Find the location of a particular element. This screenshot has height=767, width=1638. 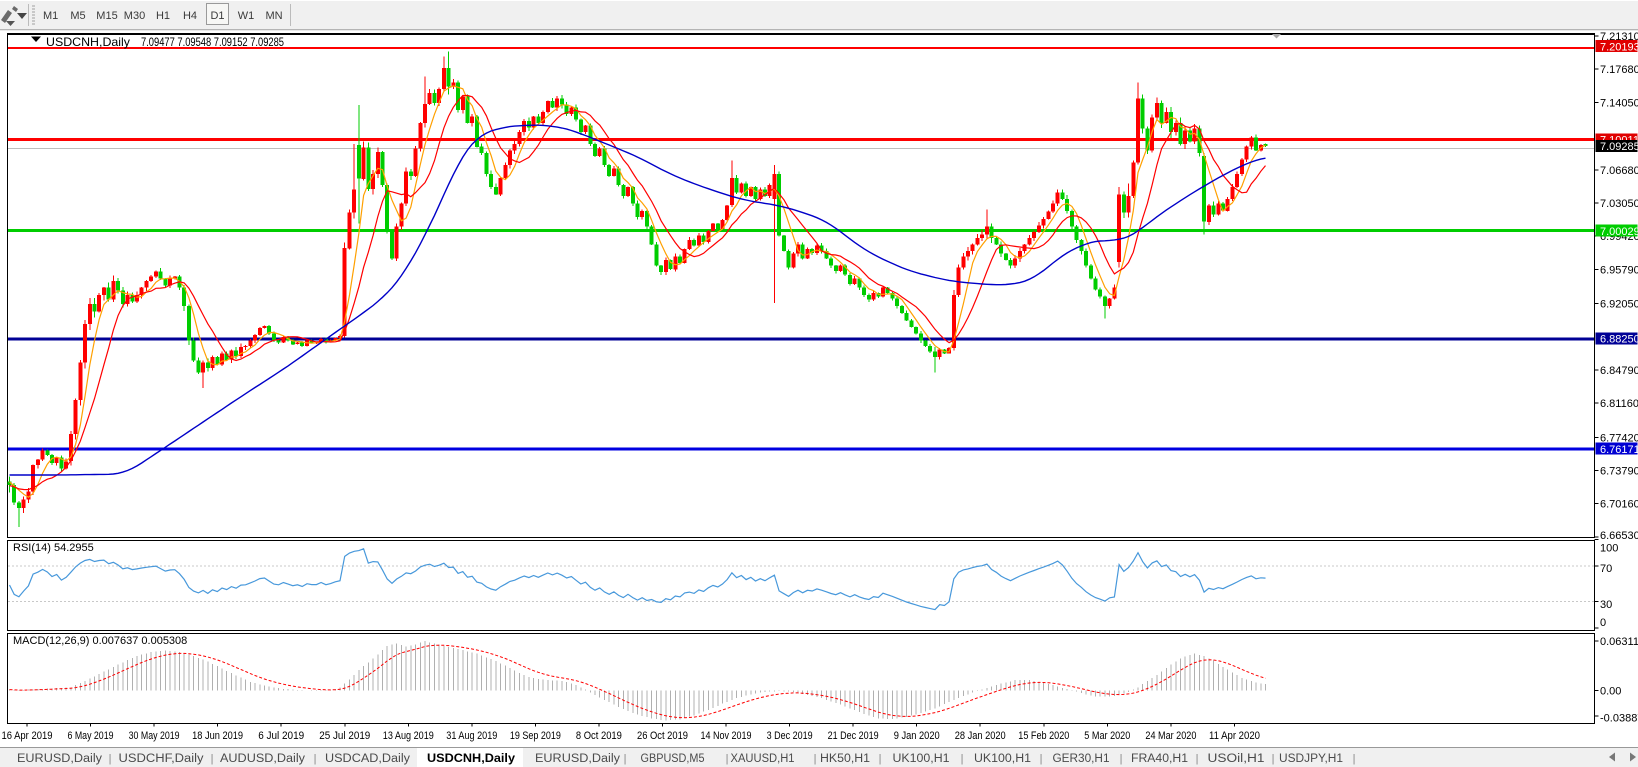

svg-text: USOil,H1 is located at coordinates (1236, 759).